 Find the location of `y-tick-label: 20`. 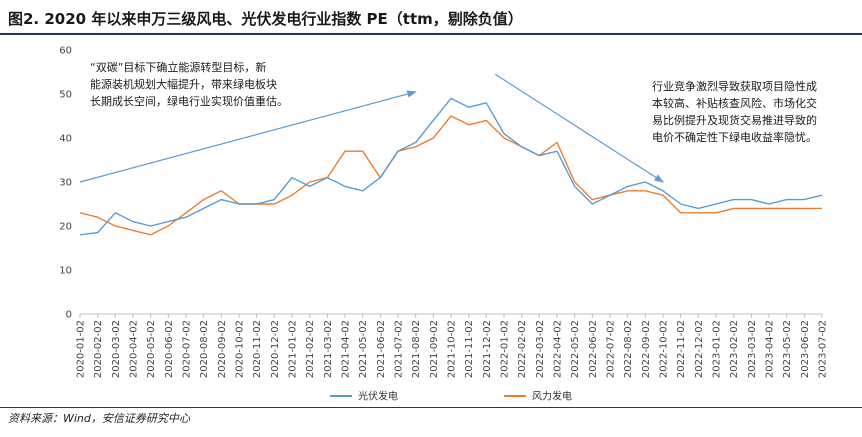

y-tick-label: 20 is located at coordinates (65, 227).